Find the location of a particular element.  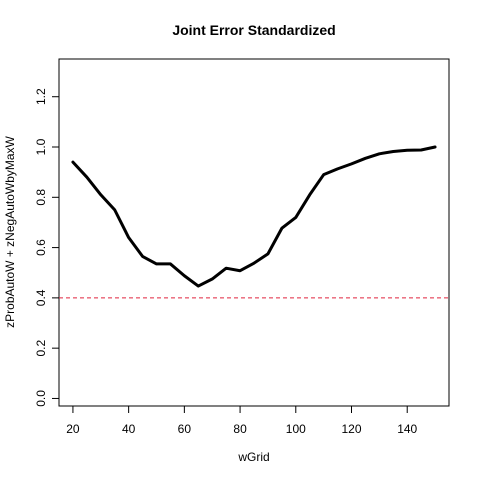

y-tick-label: 0.6 is located at coordinates (41, 247).